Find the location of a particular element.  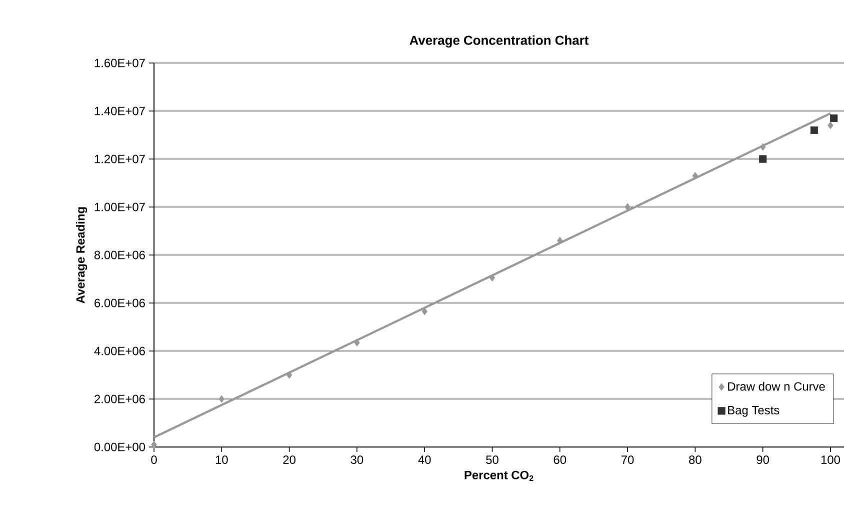

y-tick-label: 0.00E+00 is located at coordinates (120, 447).